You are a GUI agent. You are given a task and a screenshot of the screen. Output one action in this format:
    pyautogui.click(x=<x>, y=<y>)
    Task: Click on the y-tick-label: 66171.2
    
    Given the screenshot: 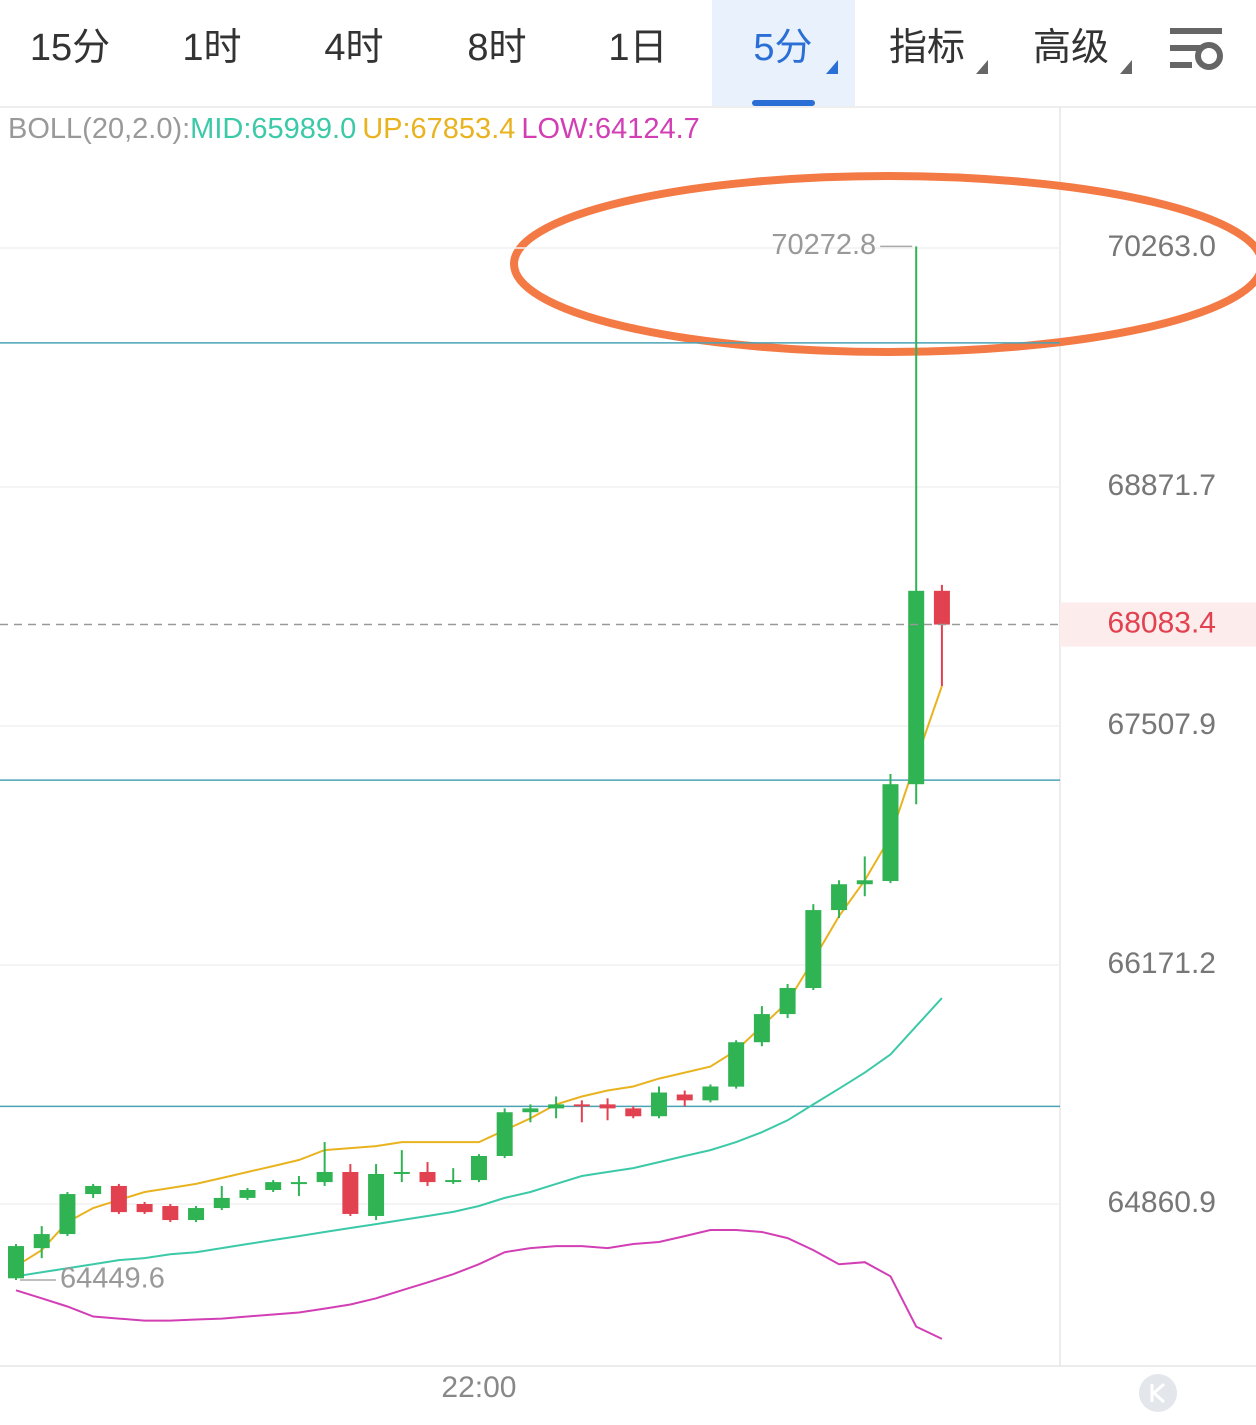 What is the action you would take?
    pyautogui.click(x=1162, y=963)
    